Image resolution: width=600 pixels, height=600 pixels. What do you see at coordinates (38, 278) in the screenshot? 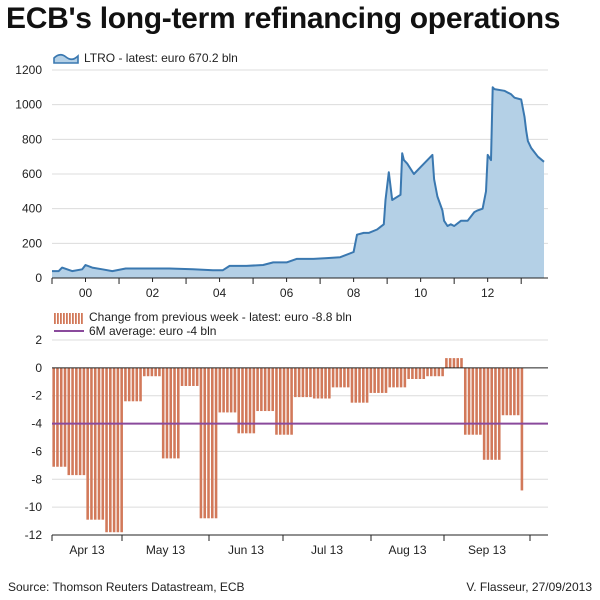
I see `y-tick-label: 0` at bounding box center [38, 278].